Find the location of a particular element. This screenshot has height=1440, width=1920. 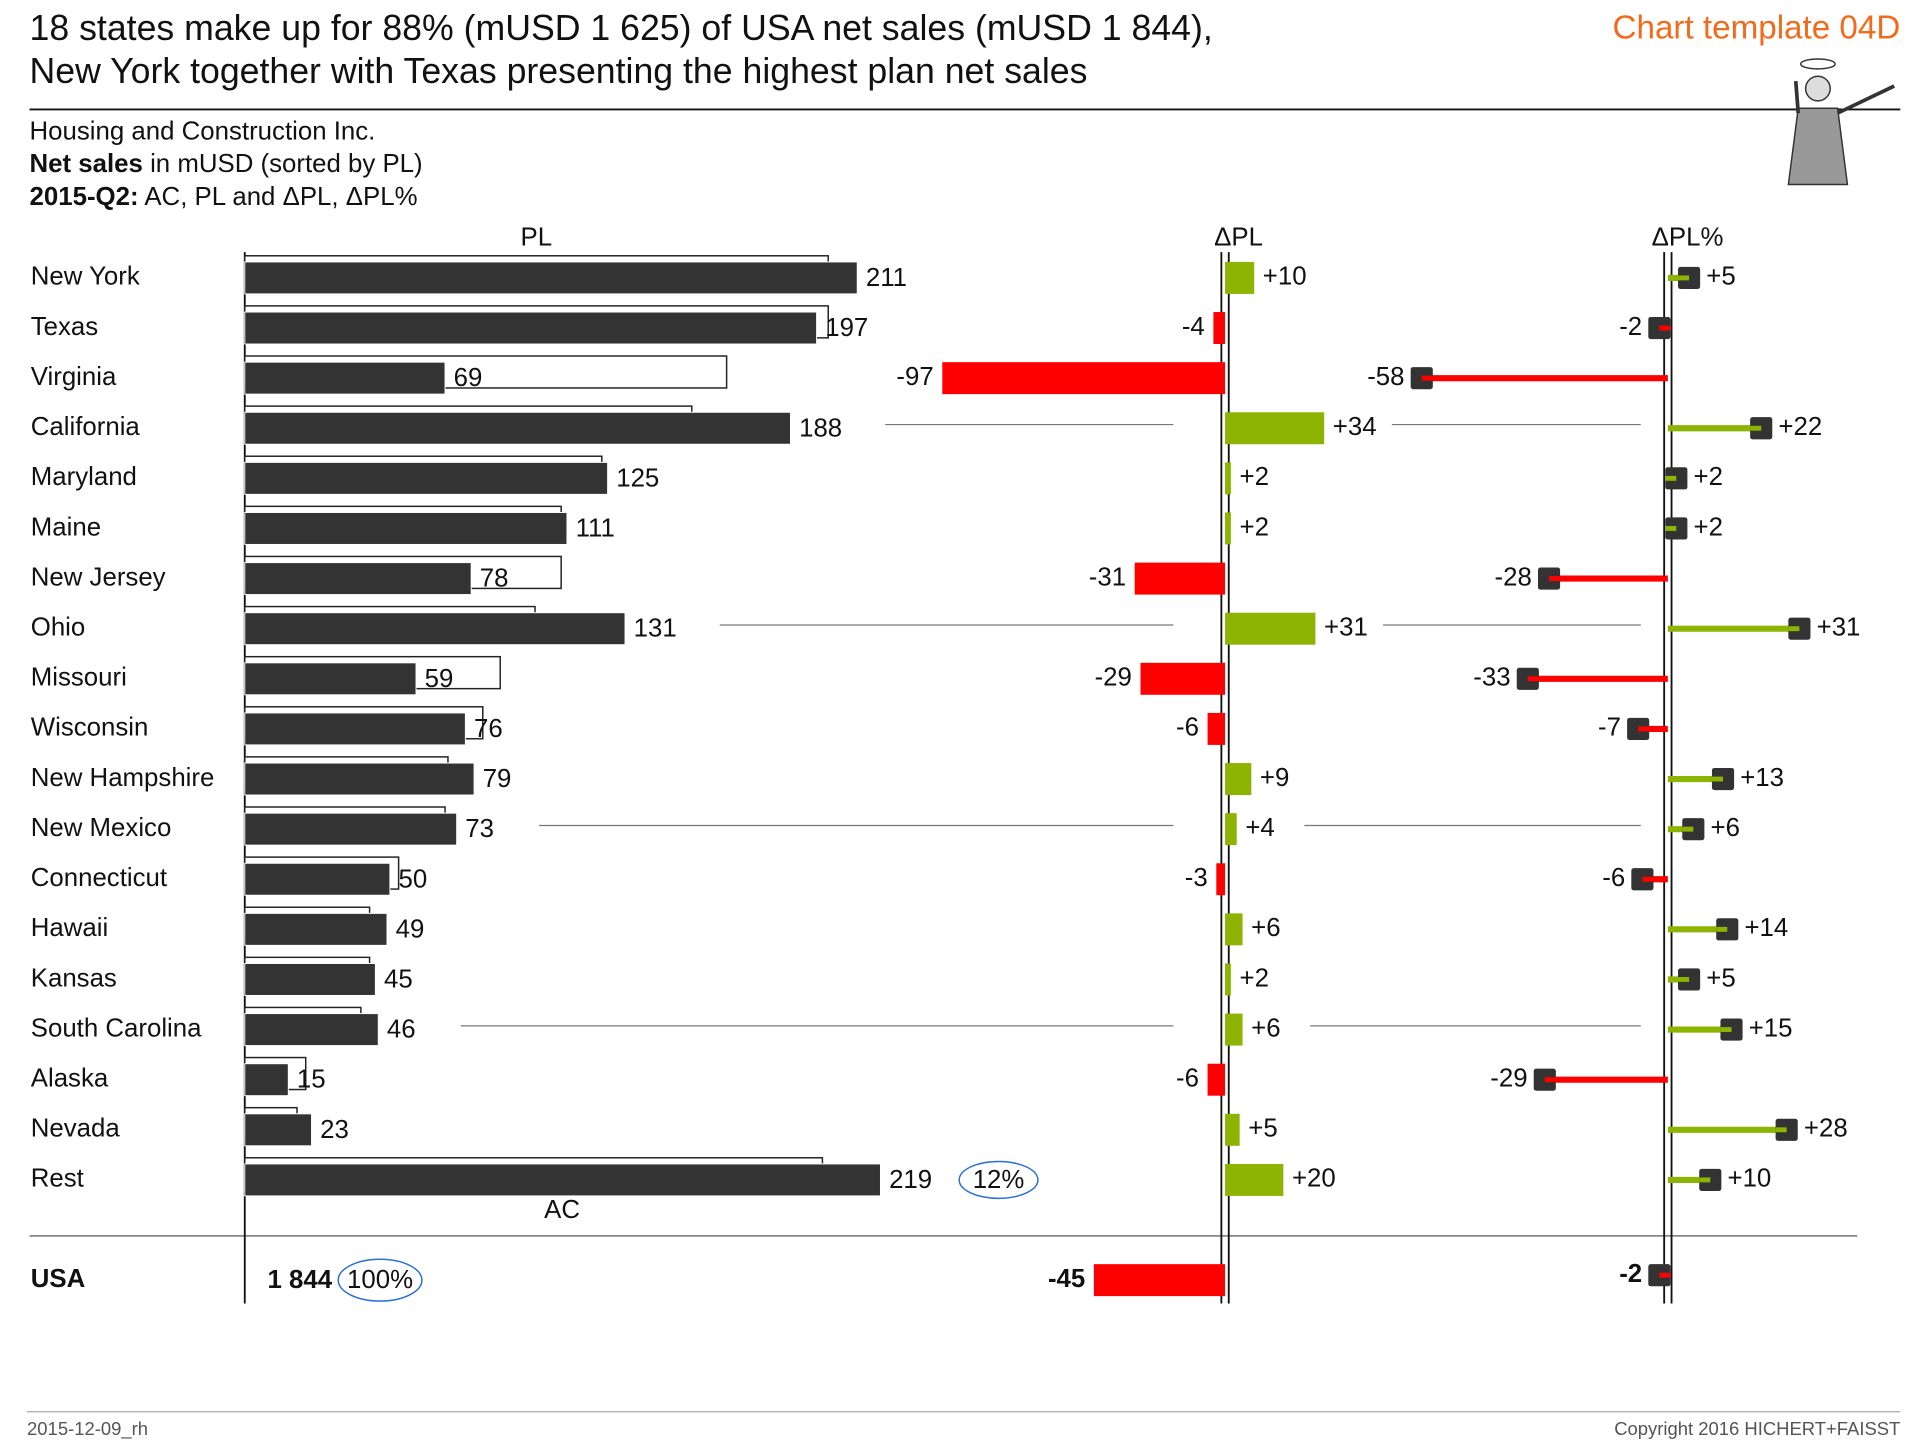

category-label: Ohio is located at coordinates (58, 628).